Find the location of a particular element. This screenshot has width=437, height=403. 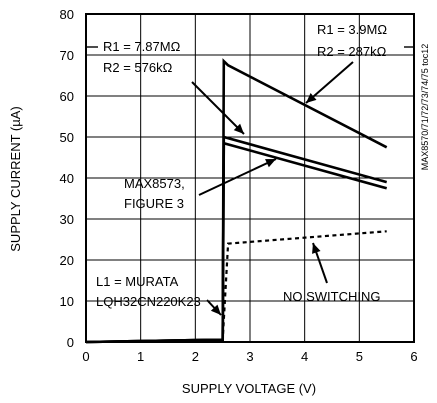

arrow-max-shaft is located at coordinates (237, 177).